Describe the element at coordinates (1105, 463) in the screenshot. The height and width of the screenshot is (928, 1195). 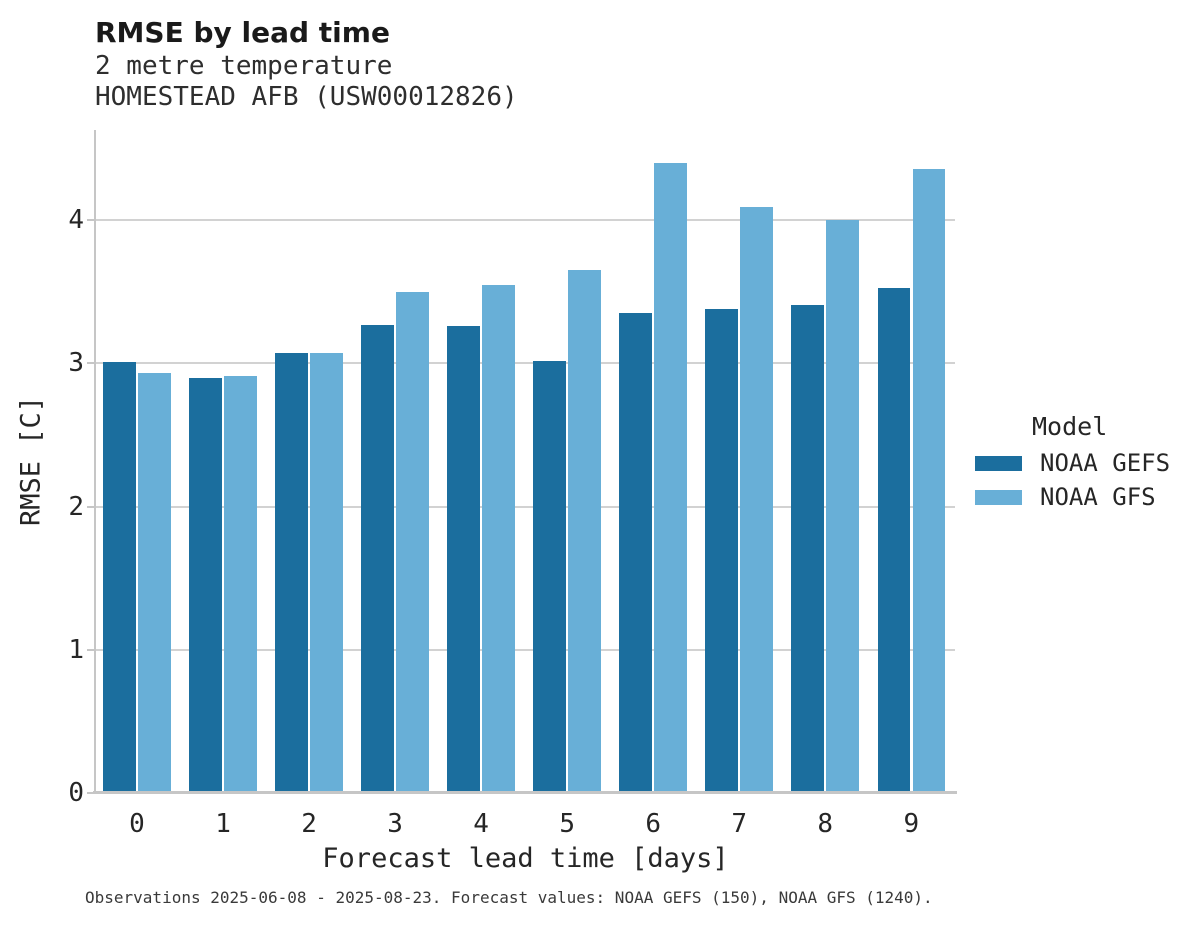
I see `legend-item-label: NOAA GEFS` at that location.